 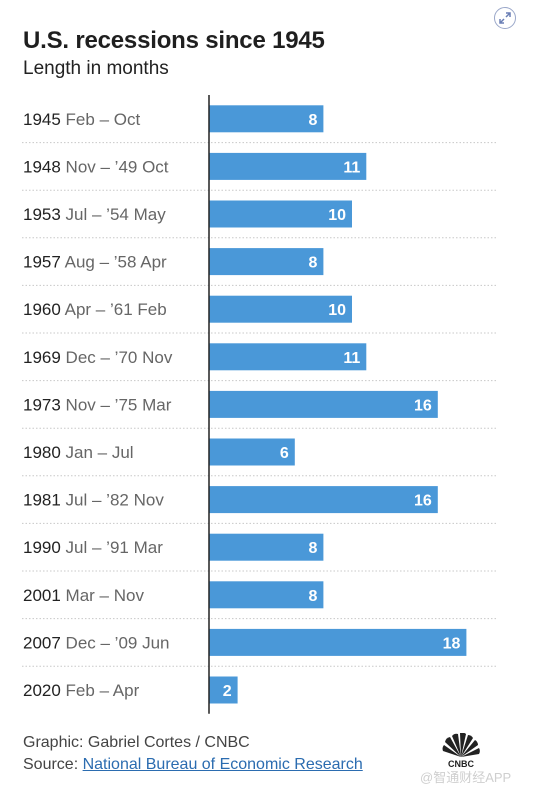 What do you see at coordinates (53, 764) in the screenshot?
I see `source-label: Source:` at bounding box center [53, 764].